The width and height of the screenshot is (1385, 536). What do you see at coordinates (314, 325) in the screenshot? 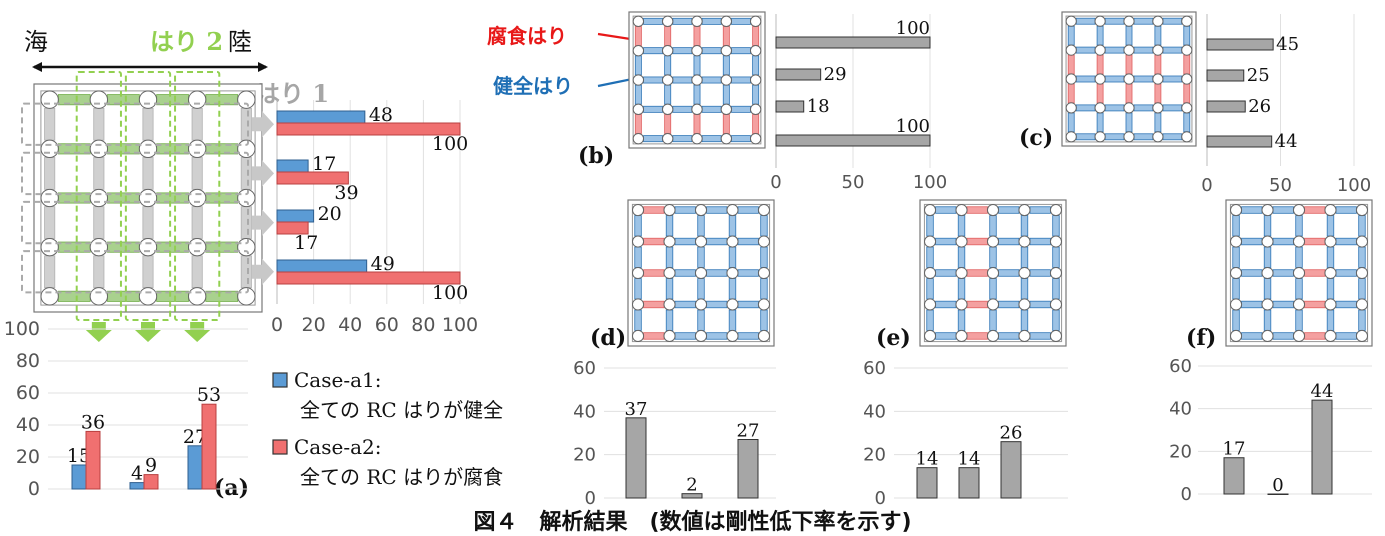
I see `x-tick-label: 20` at bounding box center [314, 325].